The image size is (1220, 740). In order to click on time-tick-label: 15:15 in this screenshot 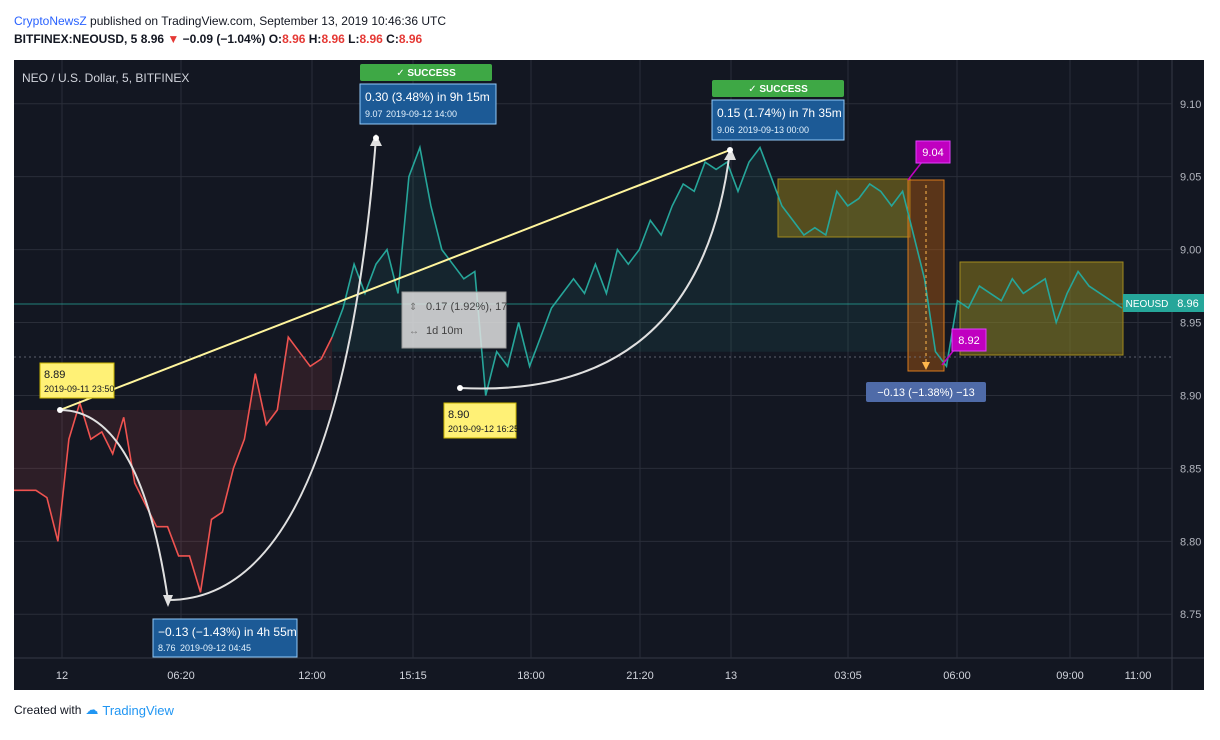, I will do `click(413, 676)`.